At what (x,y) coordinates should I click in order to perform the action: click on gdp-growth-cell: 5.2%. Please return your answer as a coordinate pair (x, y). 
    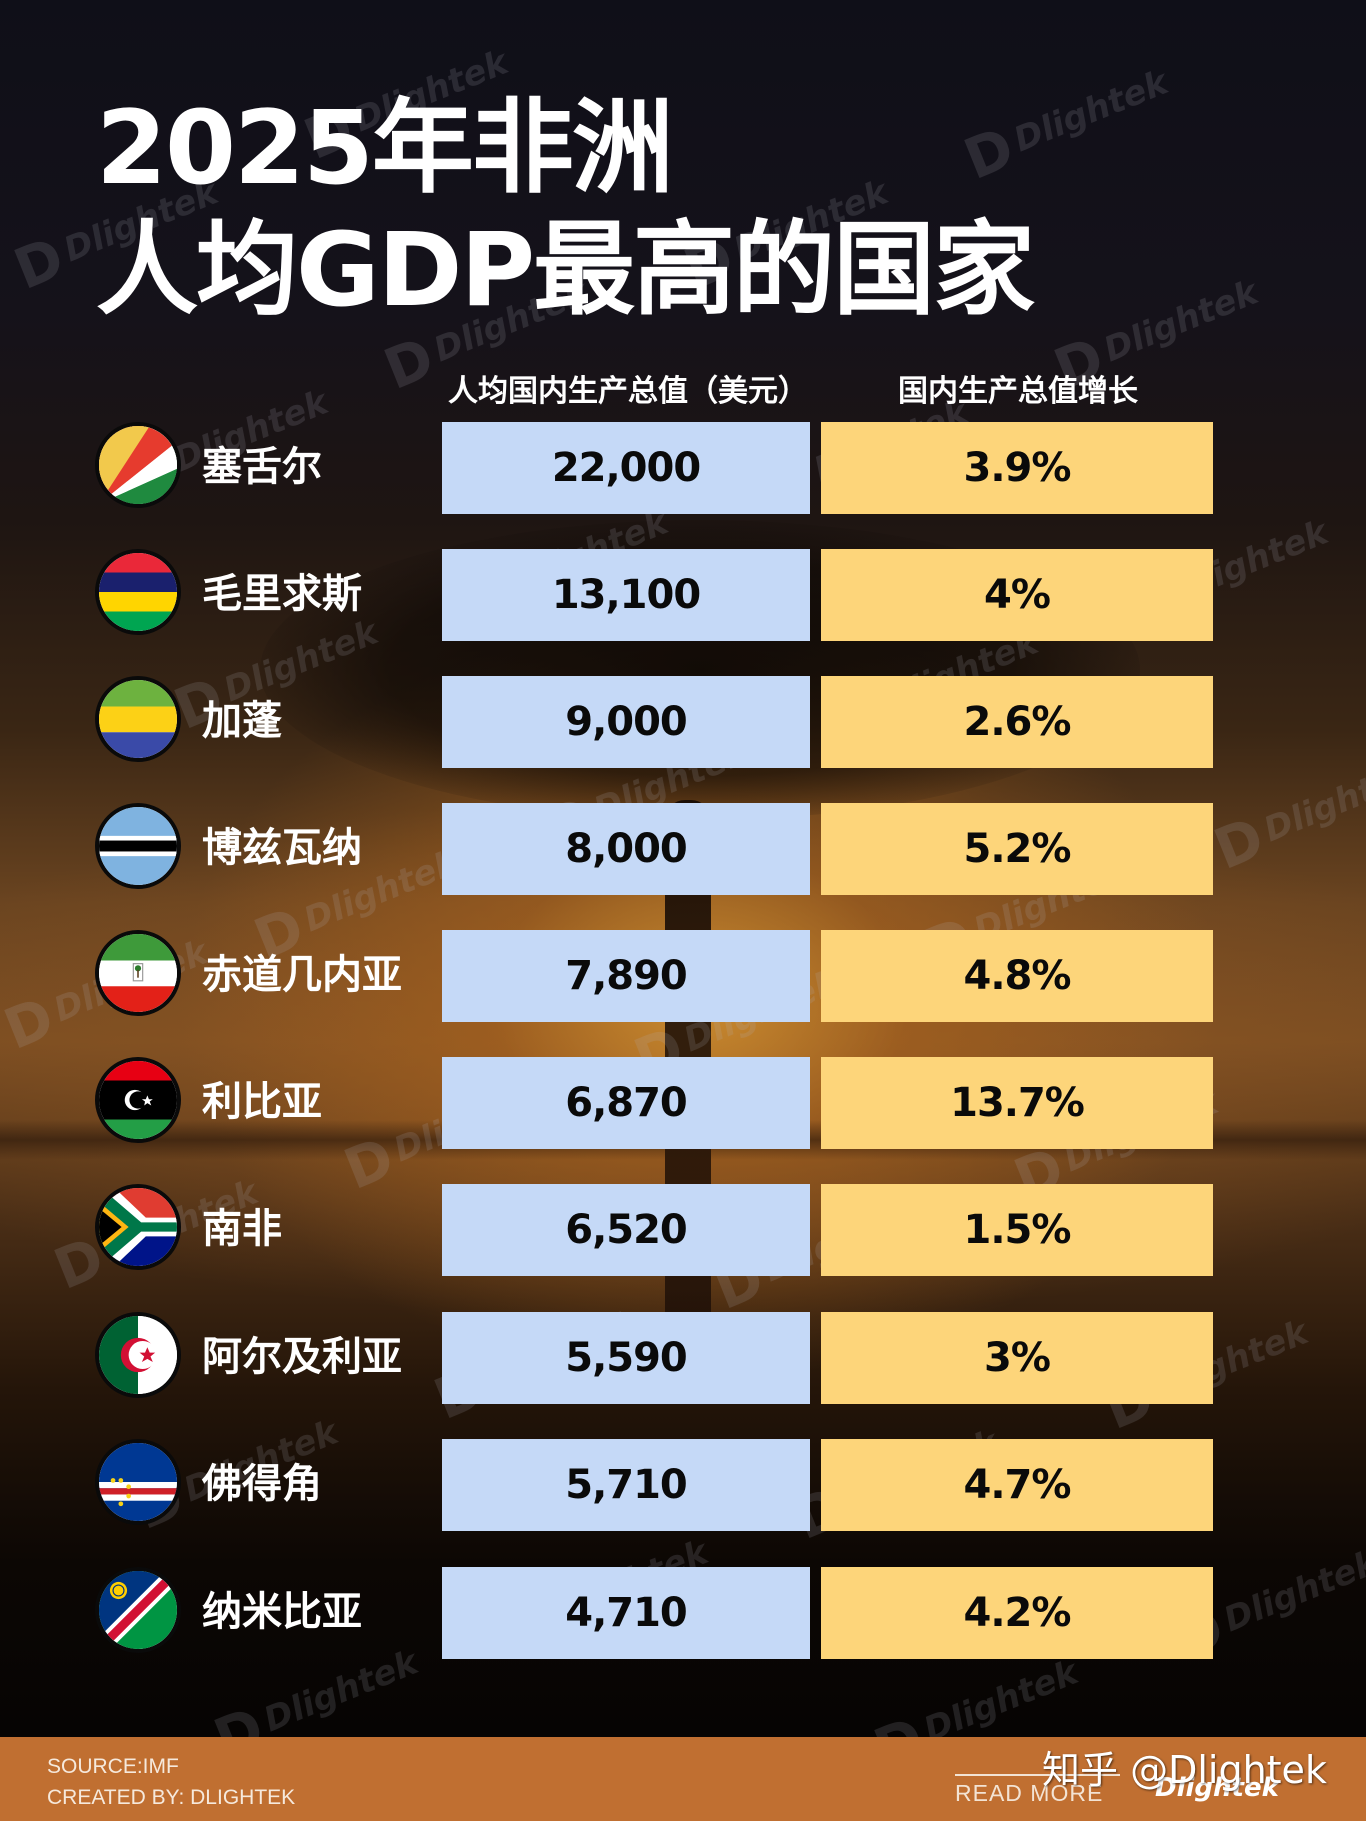
    Looking at the image, I should click on (1017, 849).